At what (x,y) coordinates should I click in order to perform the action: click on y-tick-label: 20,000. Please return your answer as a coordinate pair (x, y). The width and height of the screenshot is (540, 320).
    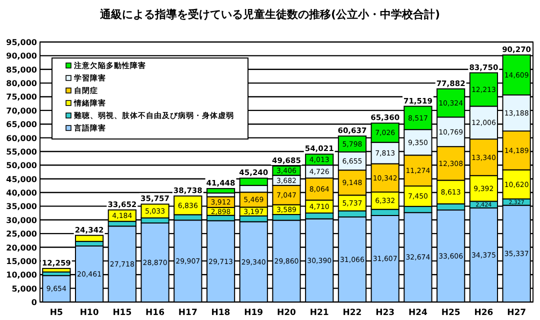
    Looking at the image, I should click on (22, 247).